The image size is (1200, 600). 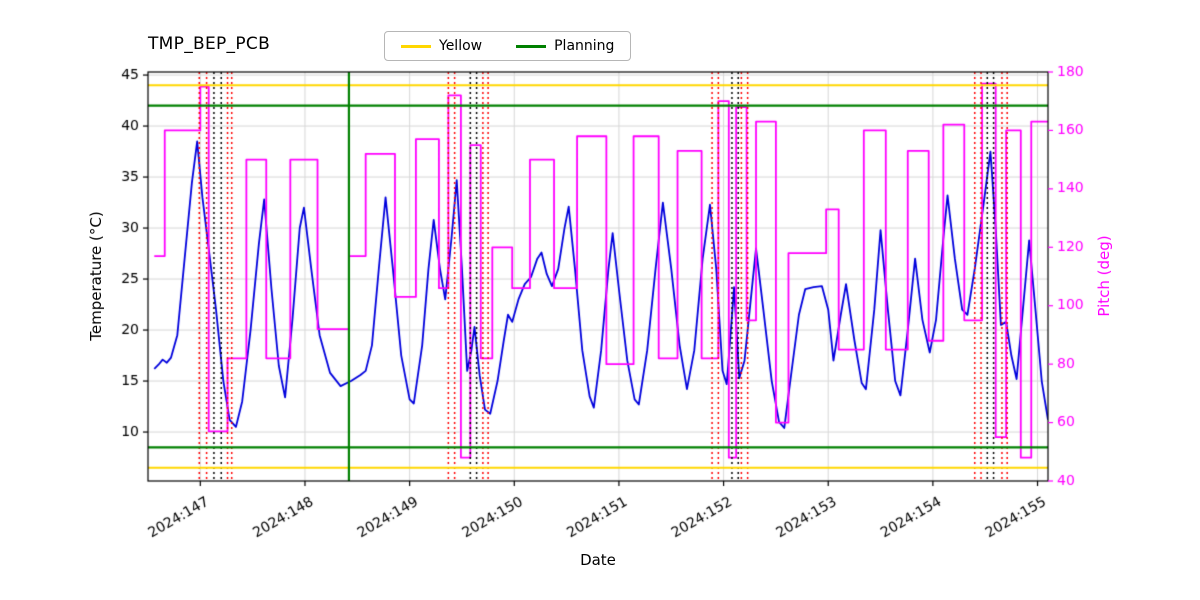 What do you see at coordinates (96, 276) in the screenshot?
I see `y-axis-label-left: Temperature (°C)` at bounding box center [96, 276].